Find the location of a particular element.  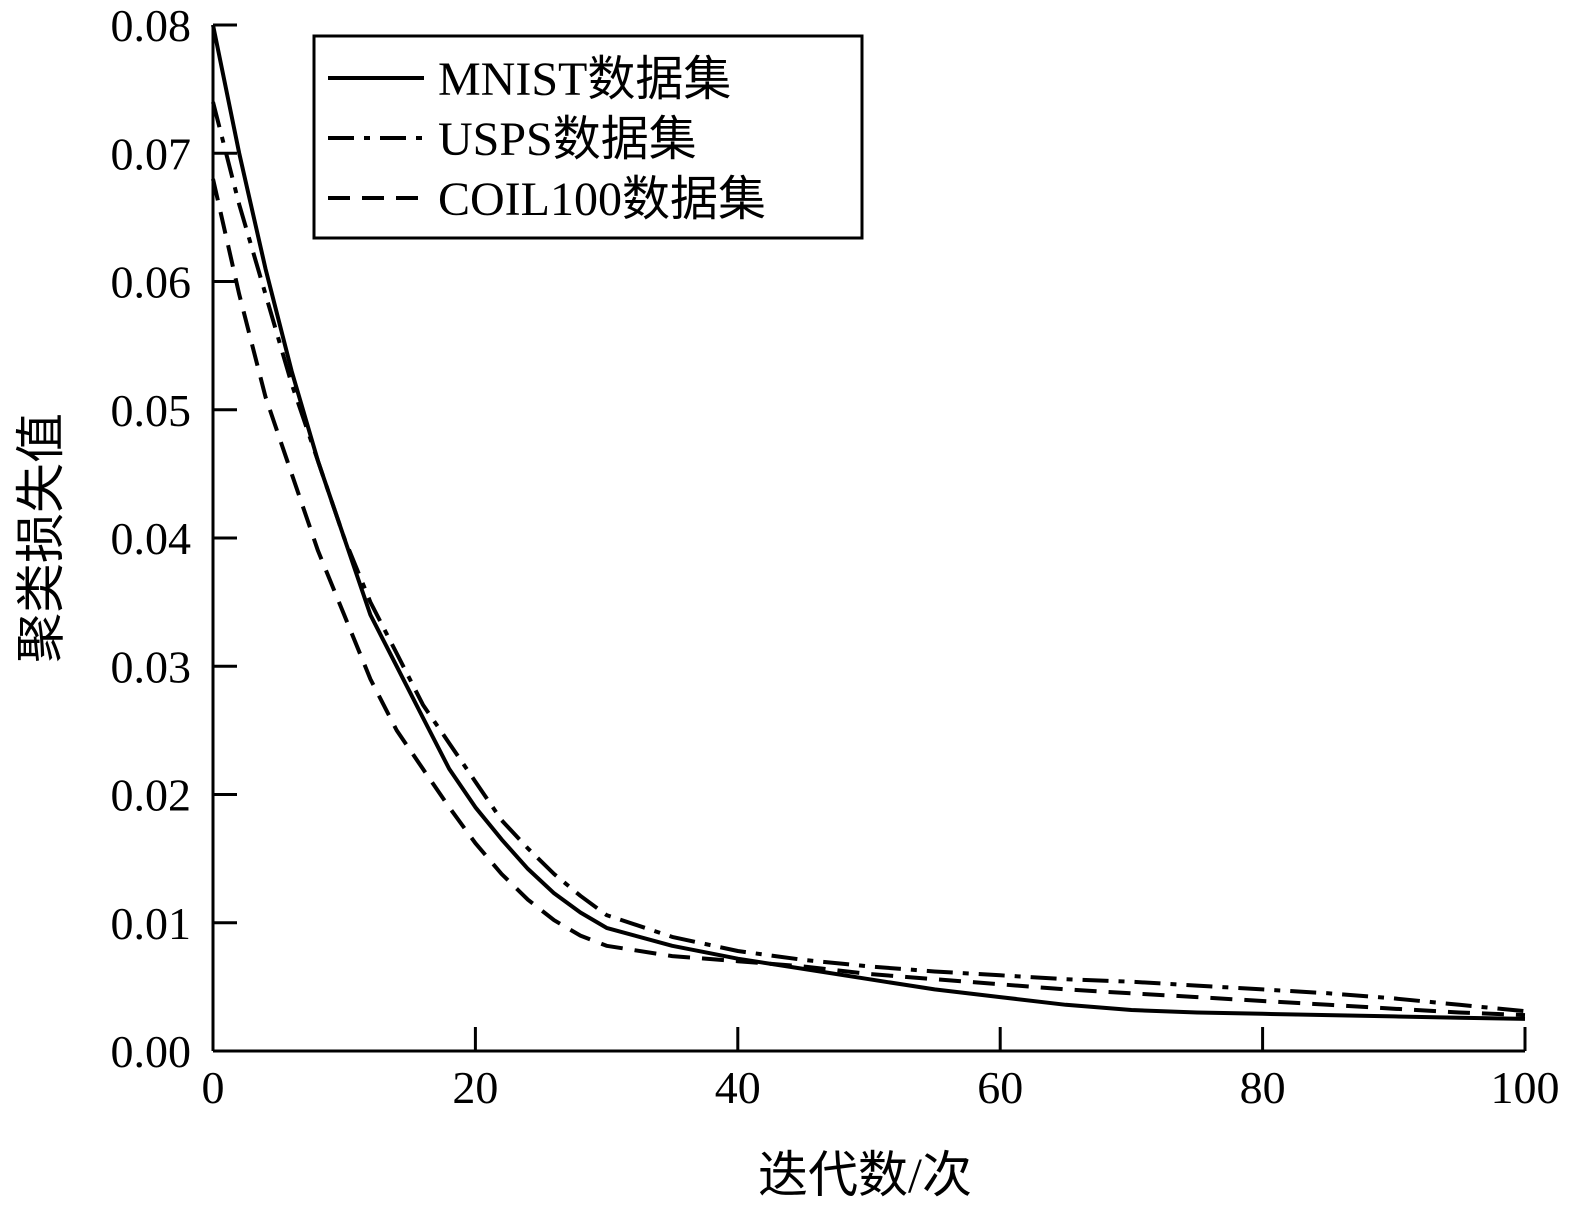

y-tick-label: 0.04 is located at coordinates (151, 538).